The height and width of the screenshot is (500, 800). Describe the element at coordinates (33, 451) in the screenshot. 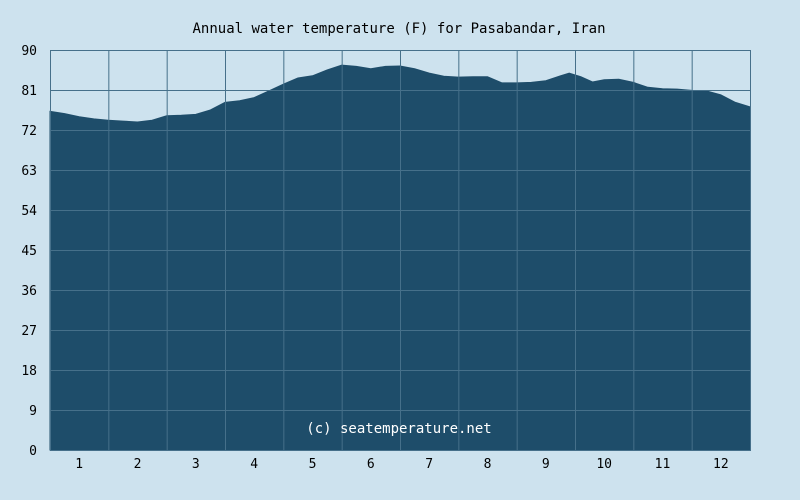

I see `y-tick-label: 0` at that location.